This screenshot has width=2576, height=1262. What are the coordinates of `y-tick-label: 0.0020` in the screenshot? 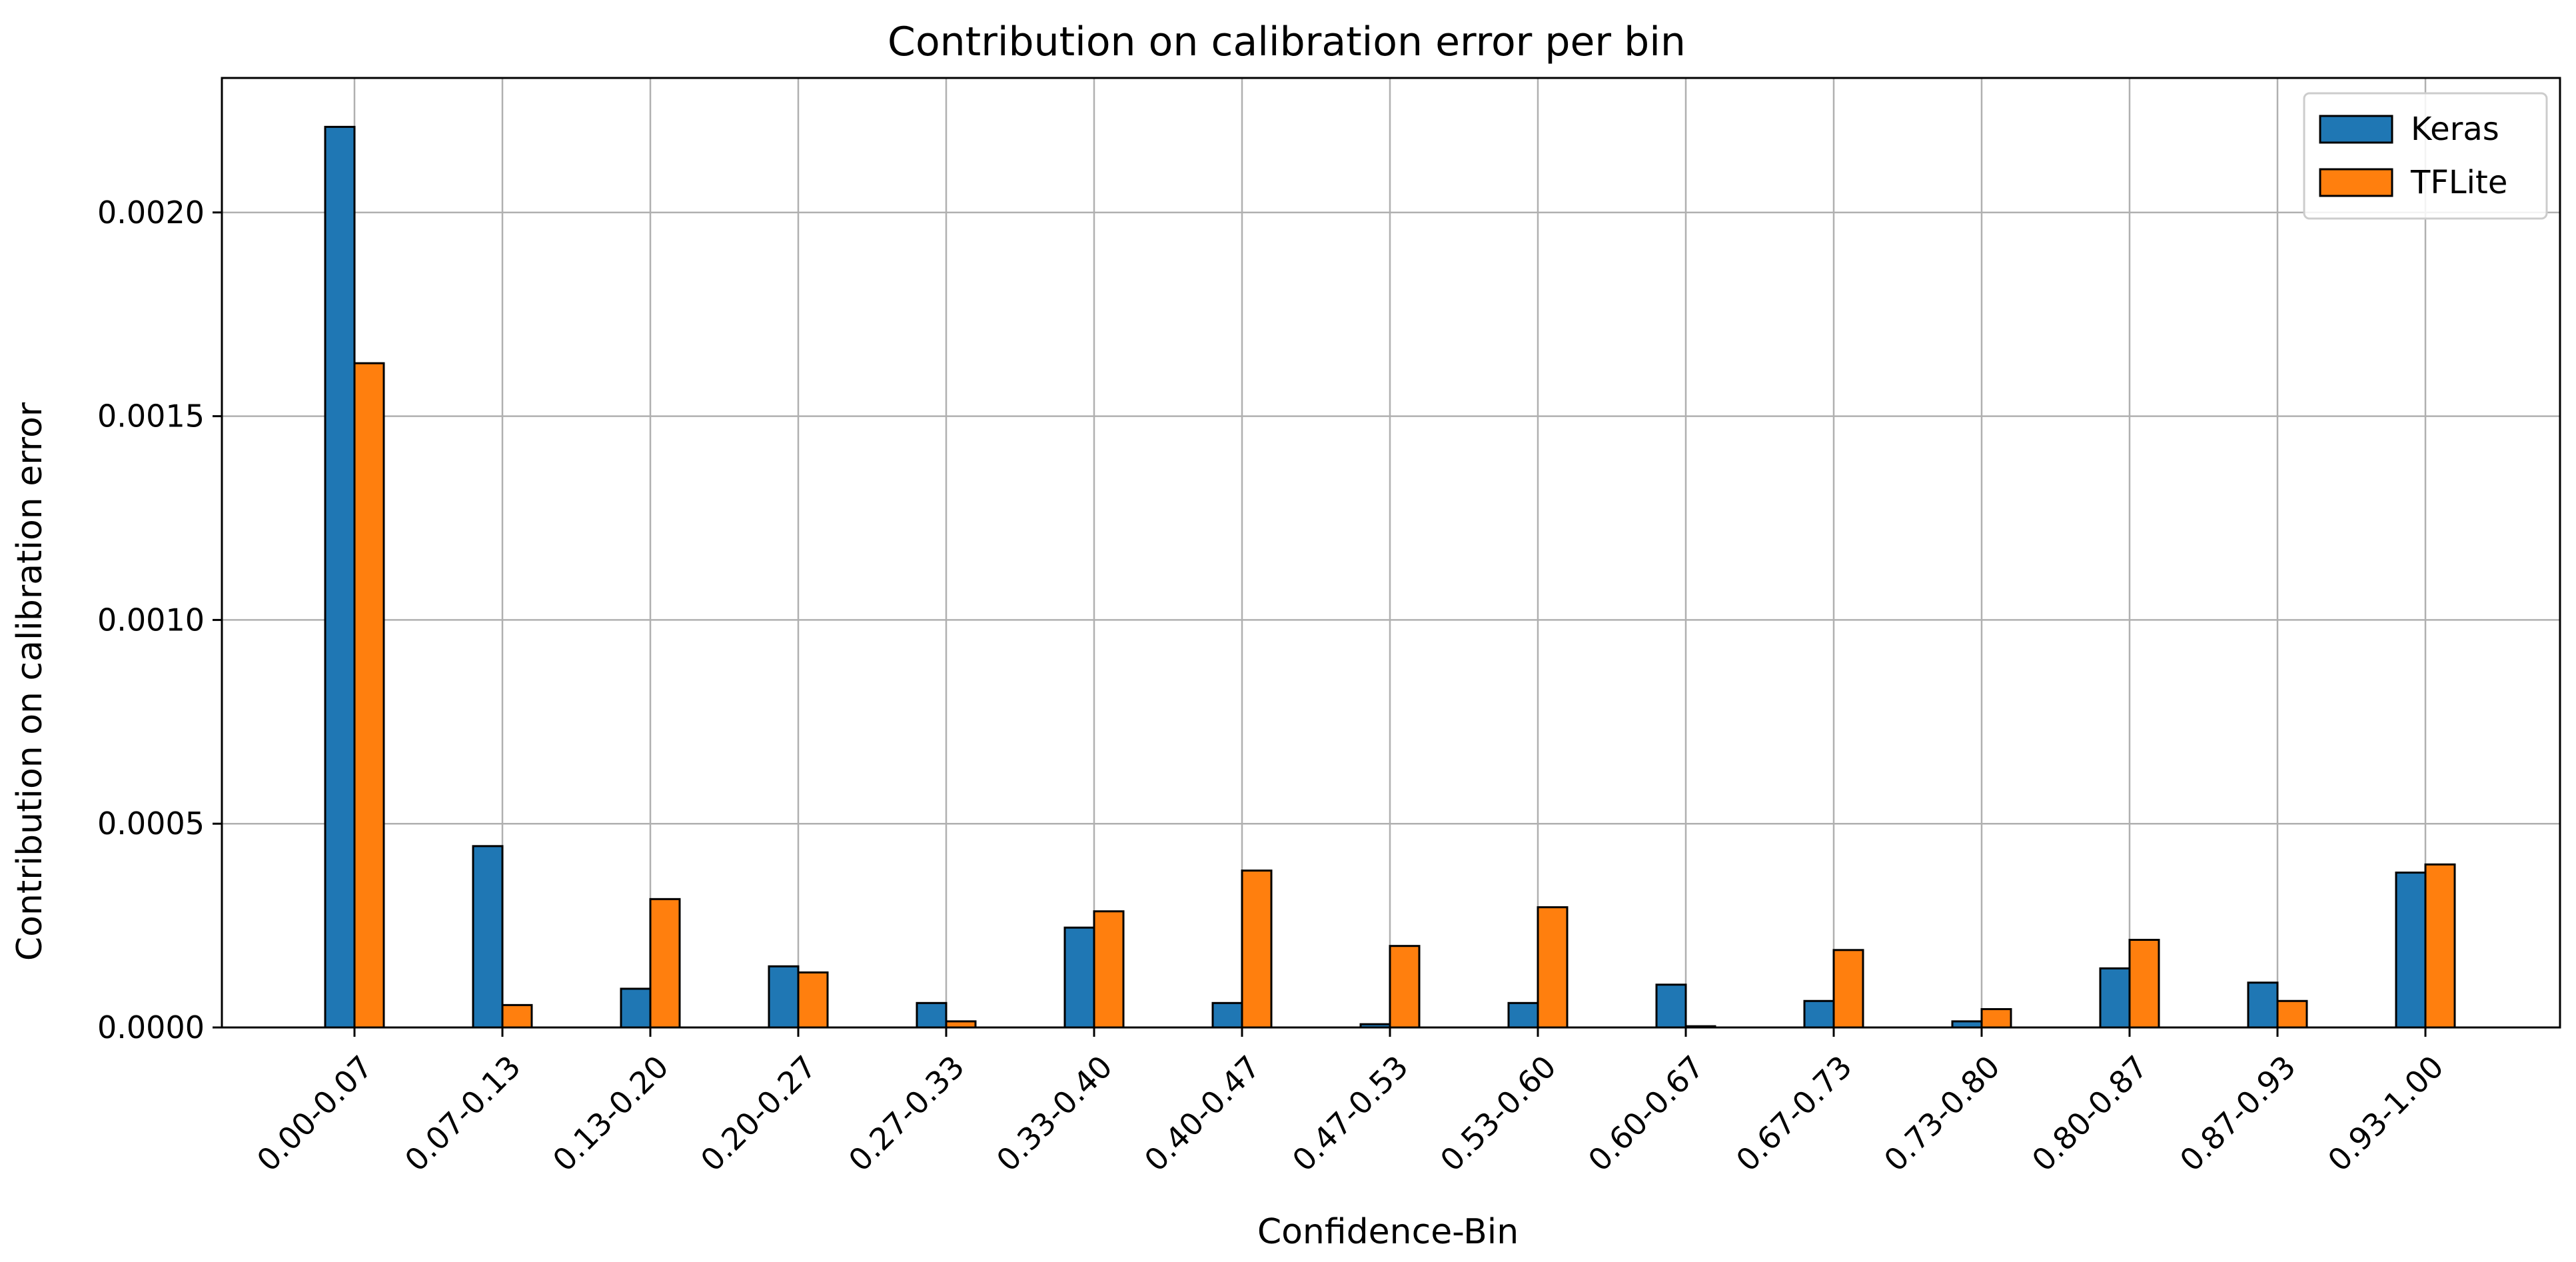 It's located at (151, 213).